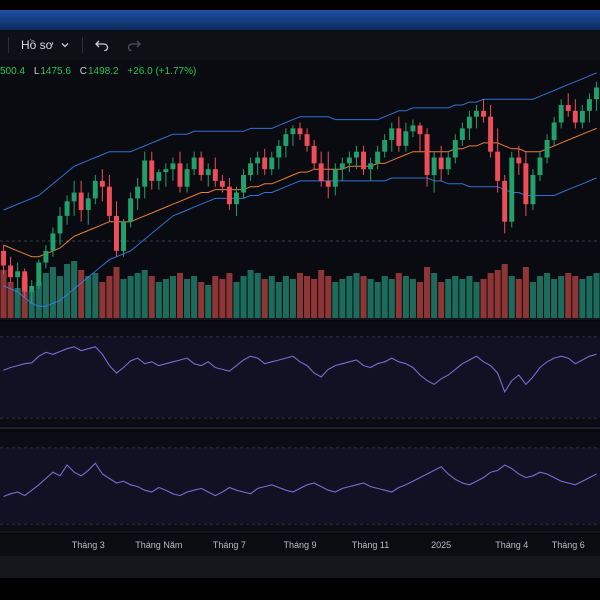 The width and height of the screenshot is (600, 600). Describe the element at coordinates (101, 71) in the screenshot. I see `ohlc-legend: 500.4 L1475.6 C1498.2 +26.0 (+1.77%)` at that location.